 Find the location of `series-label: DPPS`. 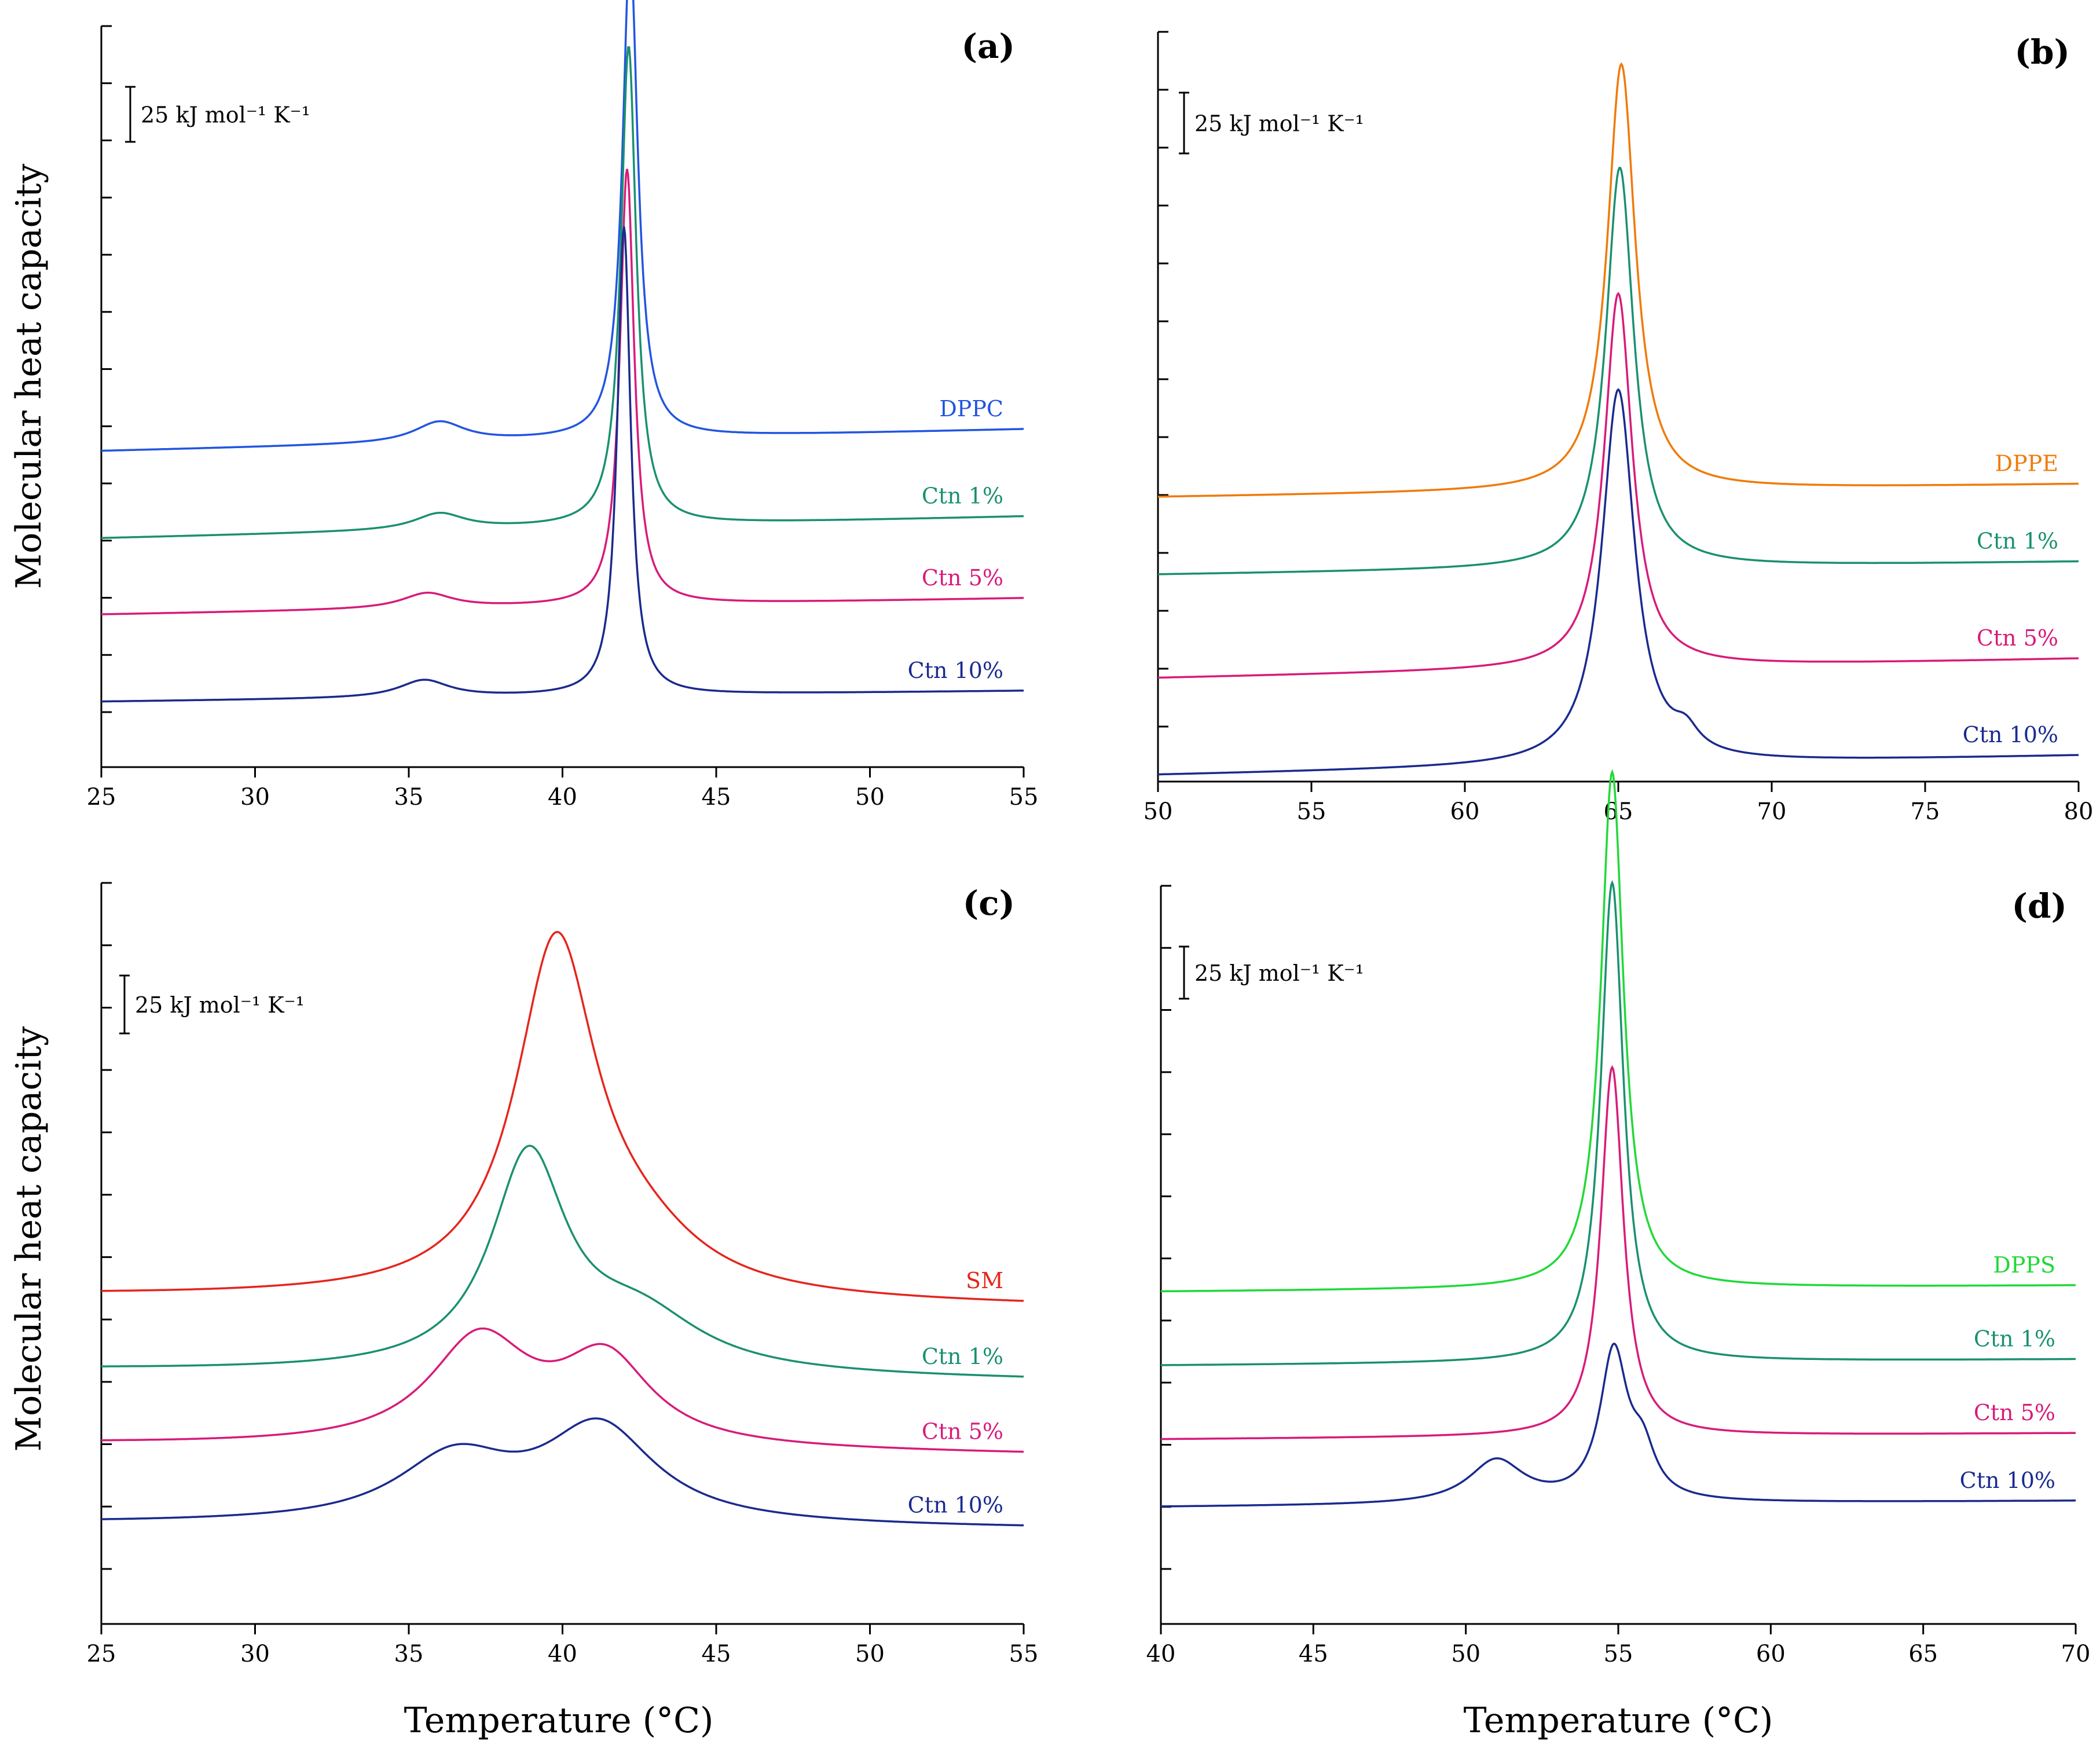

series-label: DPPS is located at coordinates (2024, 1265).